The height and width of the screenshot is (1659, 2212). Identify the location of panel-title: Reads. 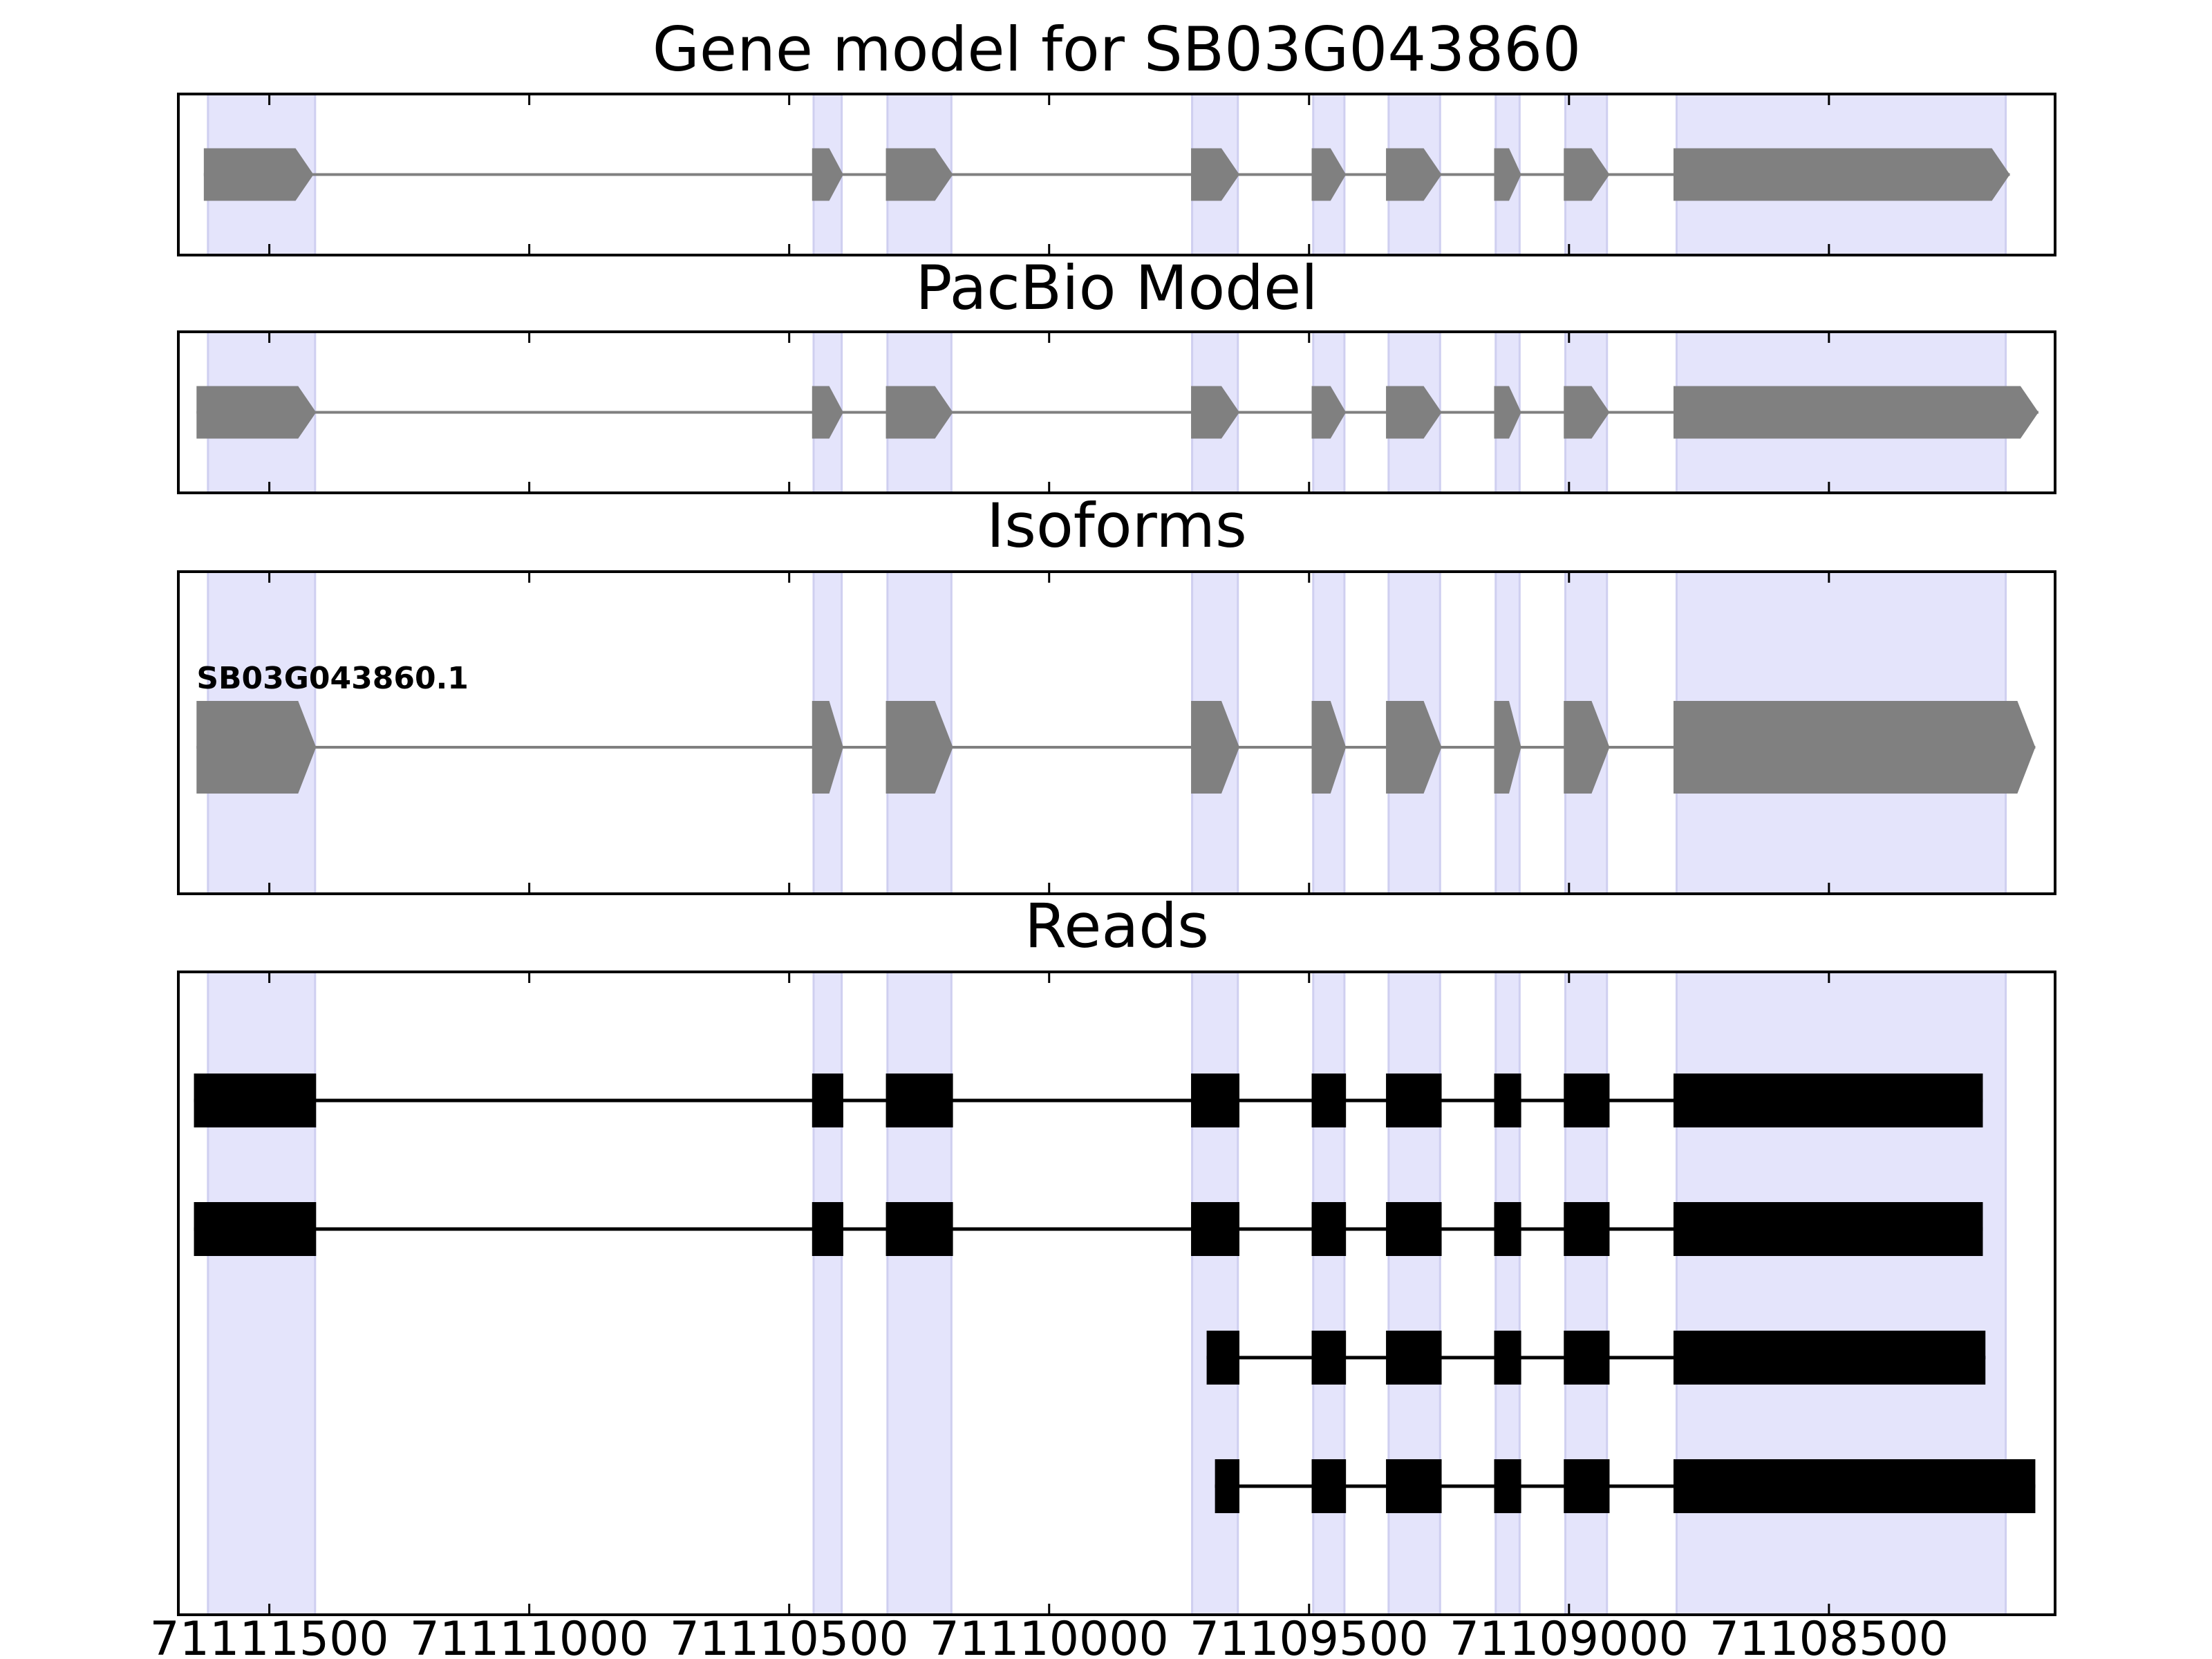
(1117, 926).